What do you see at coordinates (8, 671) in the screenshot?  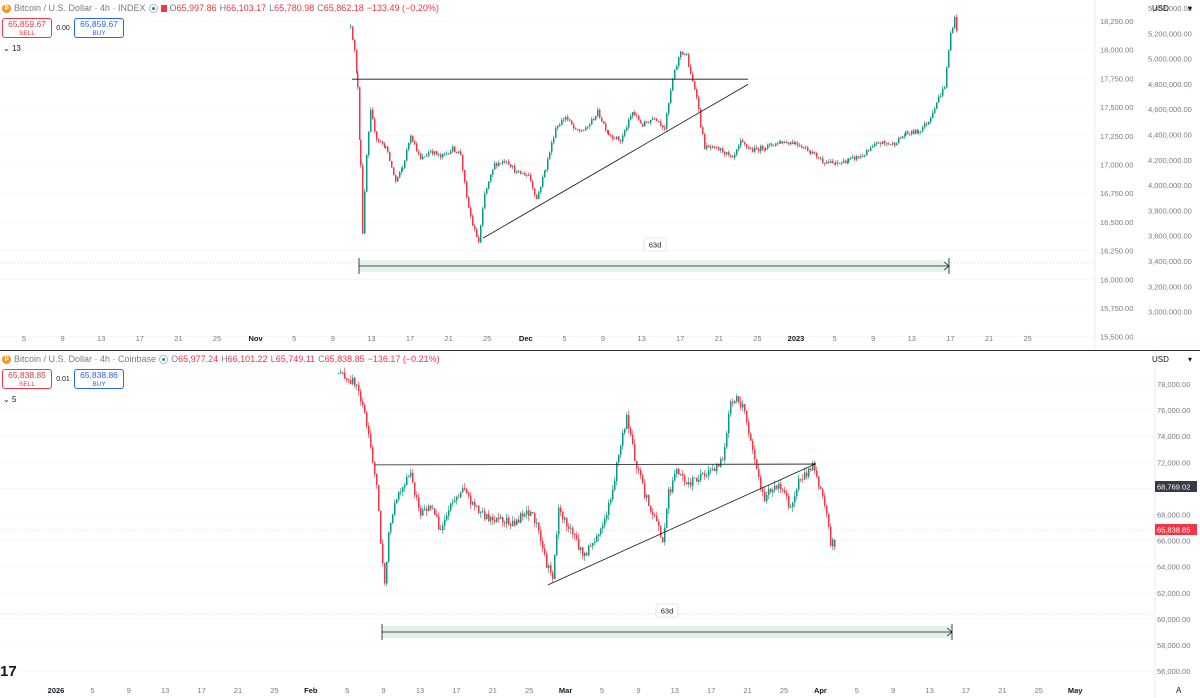 I see `tradingview-logo-icon: 17` at bounding box center [8, 671].